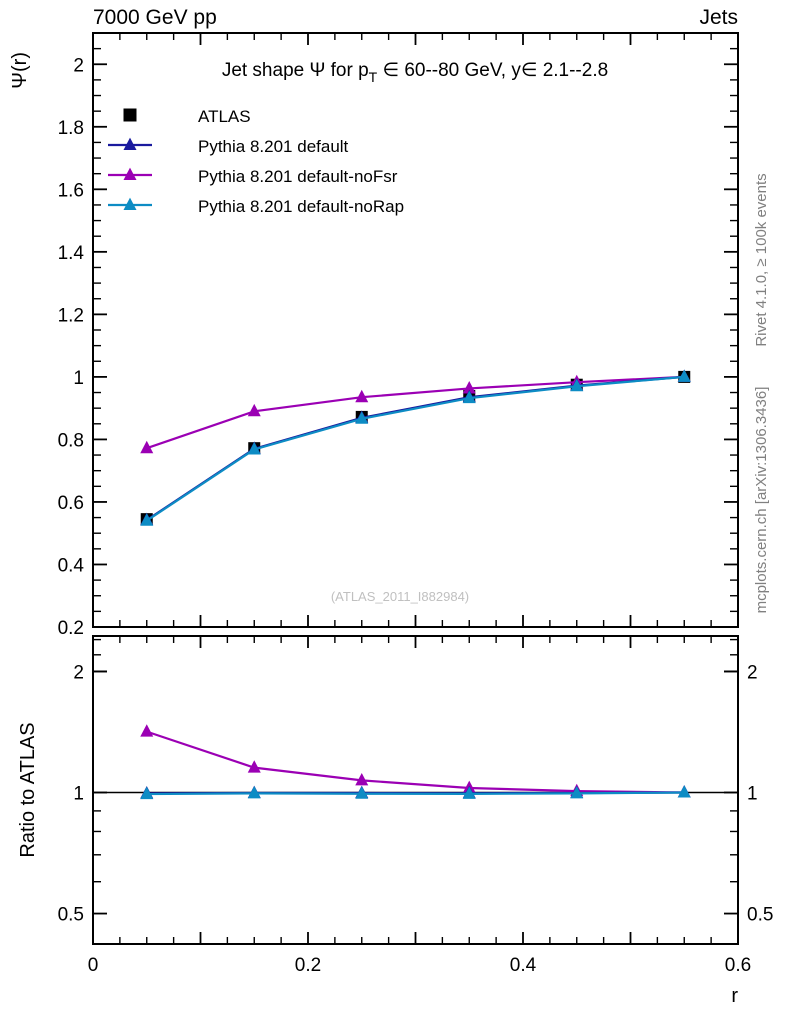 Image resolution: width=786 pixels, height=1024 pixels. Describe the element at coordinates (130, 115) in the screenshot. I see `legend-marker-square` at that location.